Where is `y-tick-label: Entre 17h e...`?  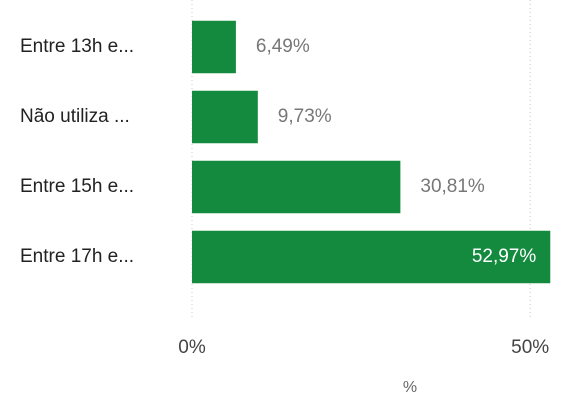
y-tick-label: Entre 17h e... is located at coordinates (77, 256).